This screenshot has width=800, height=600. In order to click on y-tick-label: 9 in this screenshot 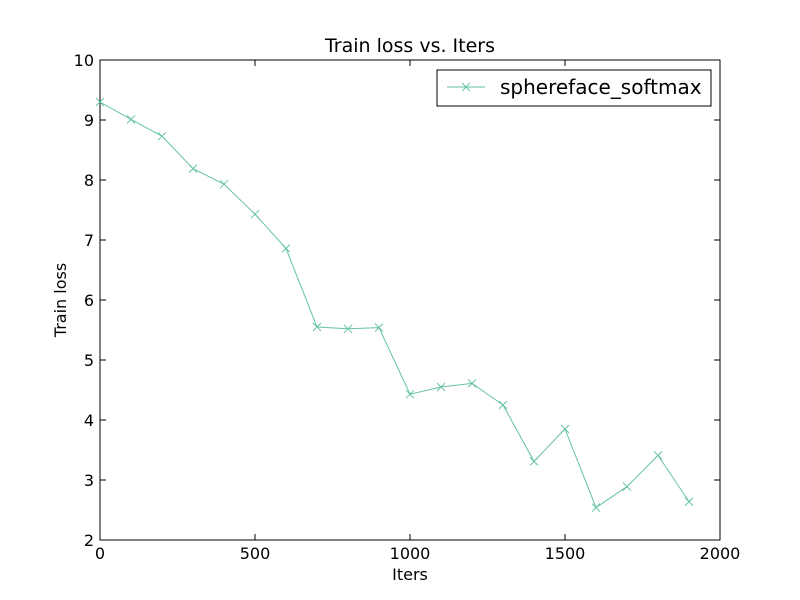, I will do `click(89, 120)`.